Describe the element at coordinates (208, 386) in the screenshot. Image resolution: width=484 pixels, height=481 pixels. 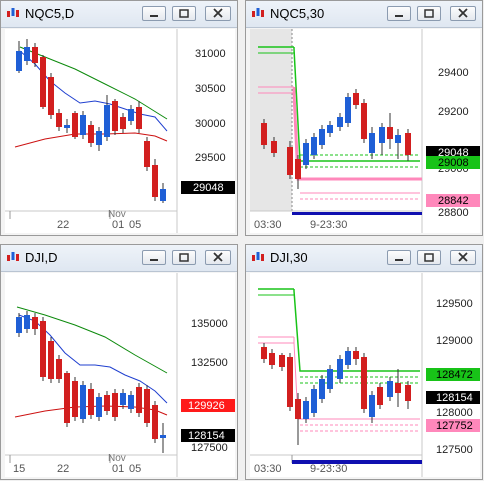
I see `price-axis: 135000 132500 127500 129926 128154` at that location.